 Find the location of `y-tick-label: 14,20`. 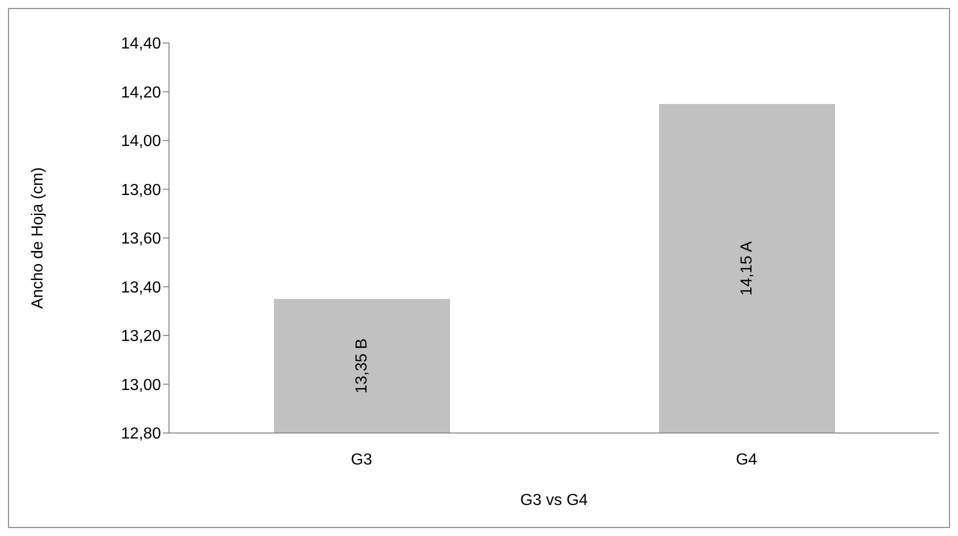

y-tick-label: 14,20 is located at coordinates (141, 93).